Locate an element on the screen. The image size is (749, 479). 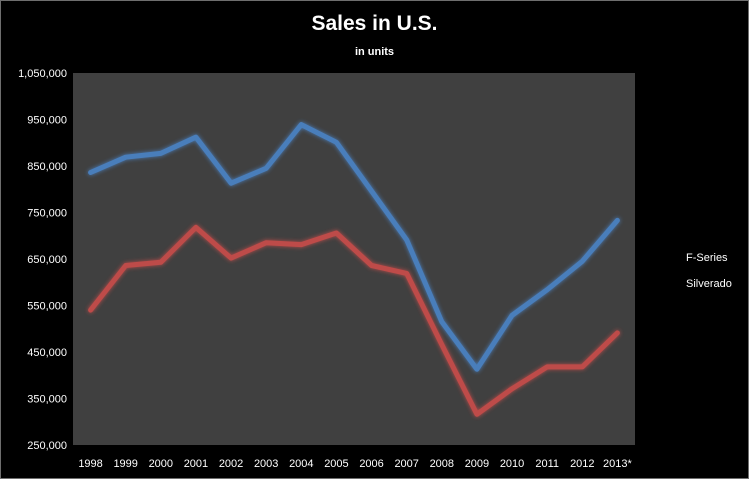
x-tick-label: 1998 is located at coordinates (90, 464).